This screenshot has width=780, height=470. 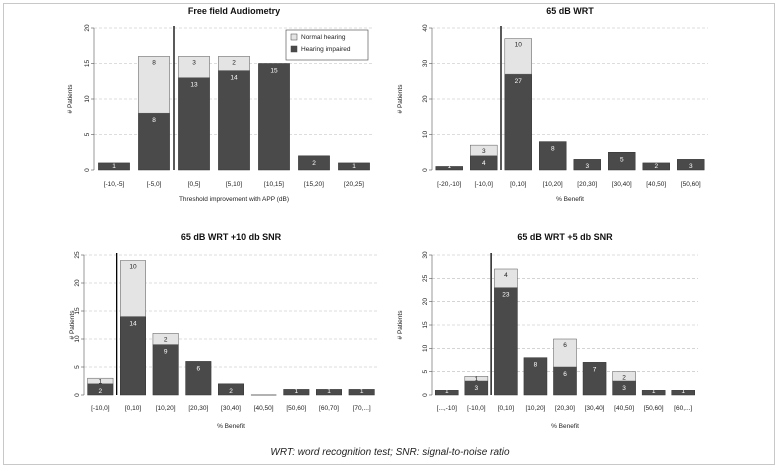 I want to click on bar-label-hearing-impaired: 6, so click(x=565, y=374).